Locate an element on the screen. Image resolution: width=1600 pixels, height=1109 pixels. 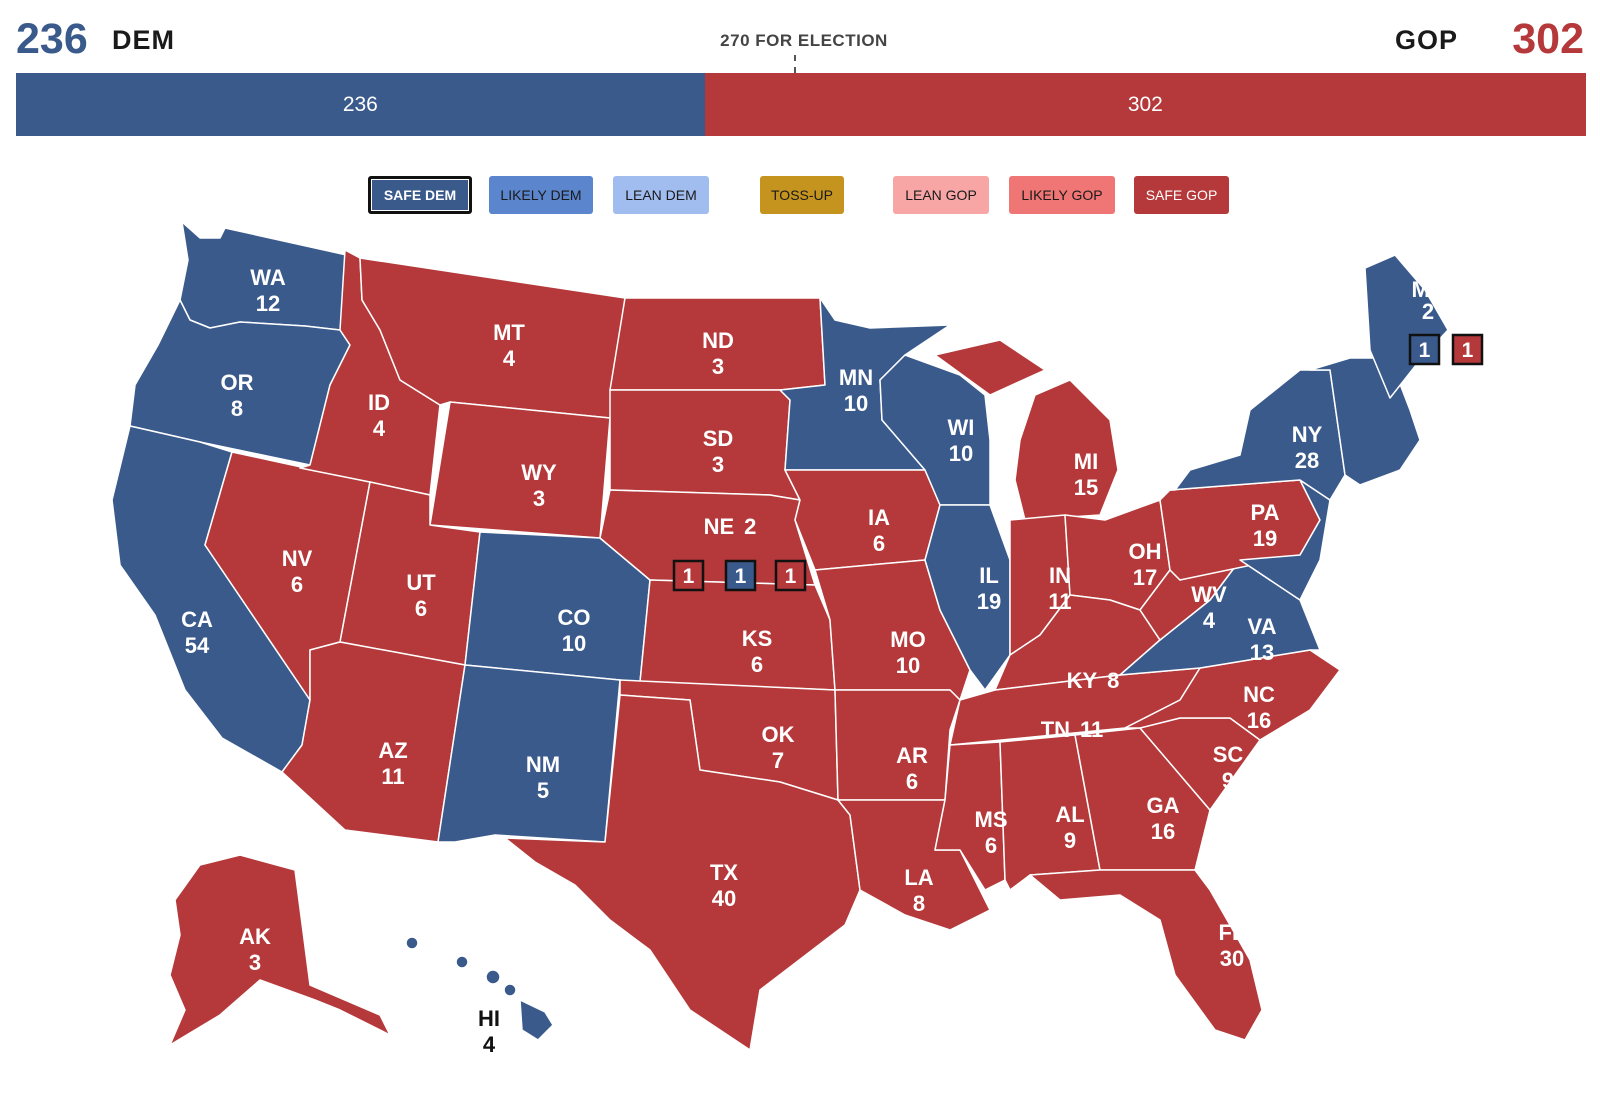
dem-party-label: DEM is located at coordinates (143, 40).